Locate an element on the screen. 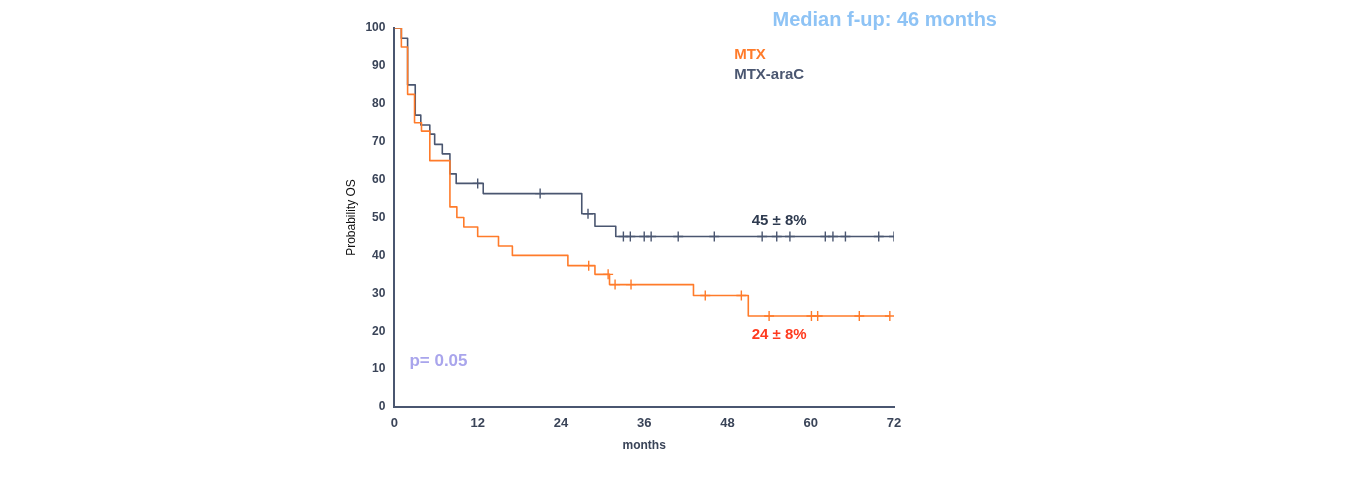 This screenshot has width=1354, height=477. y-tick-label: 70 is located at coordinates (379, 141).